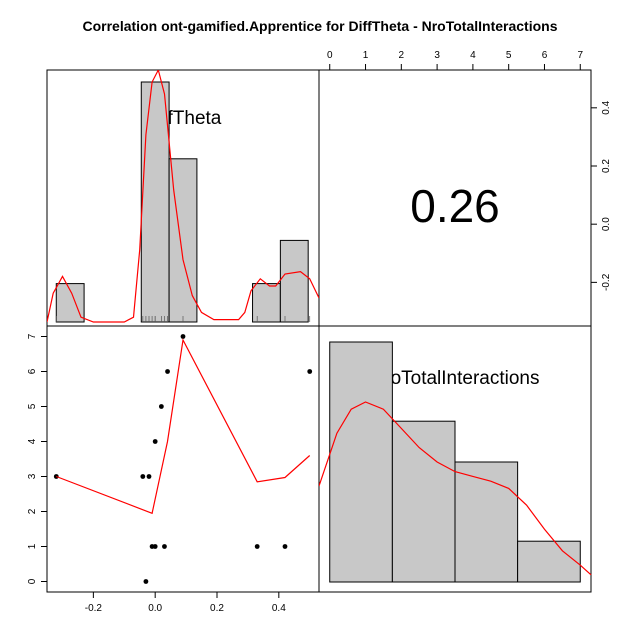 The image size is (640, 640). Describe the element at coordinates (455, 206) in the screenshot. I see `correlation-value: 0.26` at that location.